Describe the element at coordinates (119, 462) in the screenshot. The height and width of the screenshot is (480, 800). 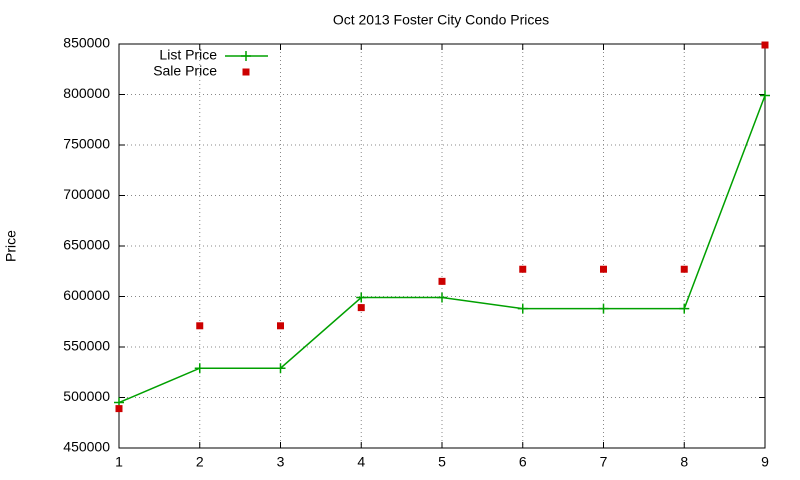
I see `x-tick-label: 1` at that location.